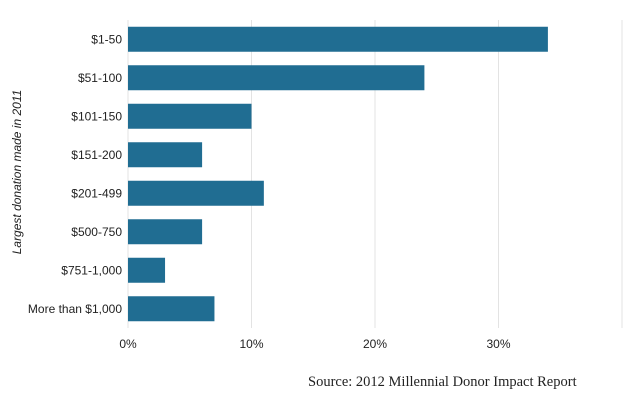 The width and height of the screenshot is (628, 411). I want to click on x-tick-label: 10%, so click(251, 344).